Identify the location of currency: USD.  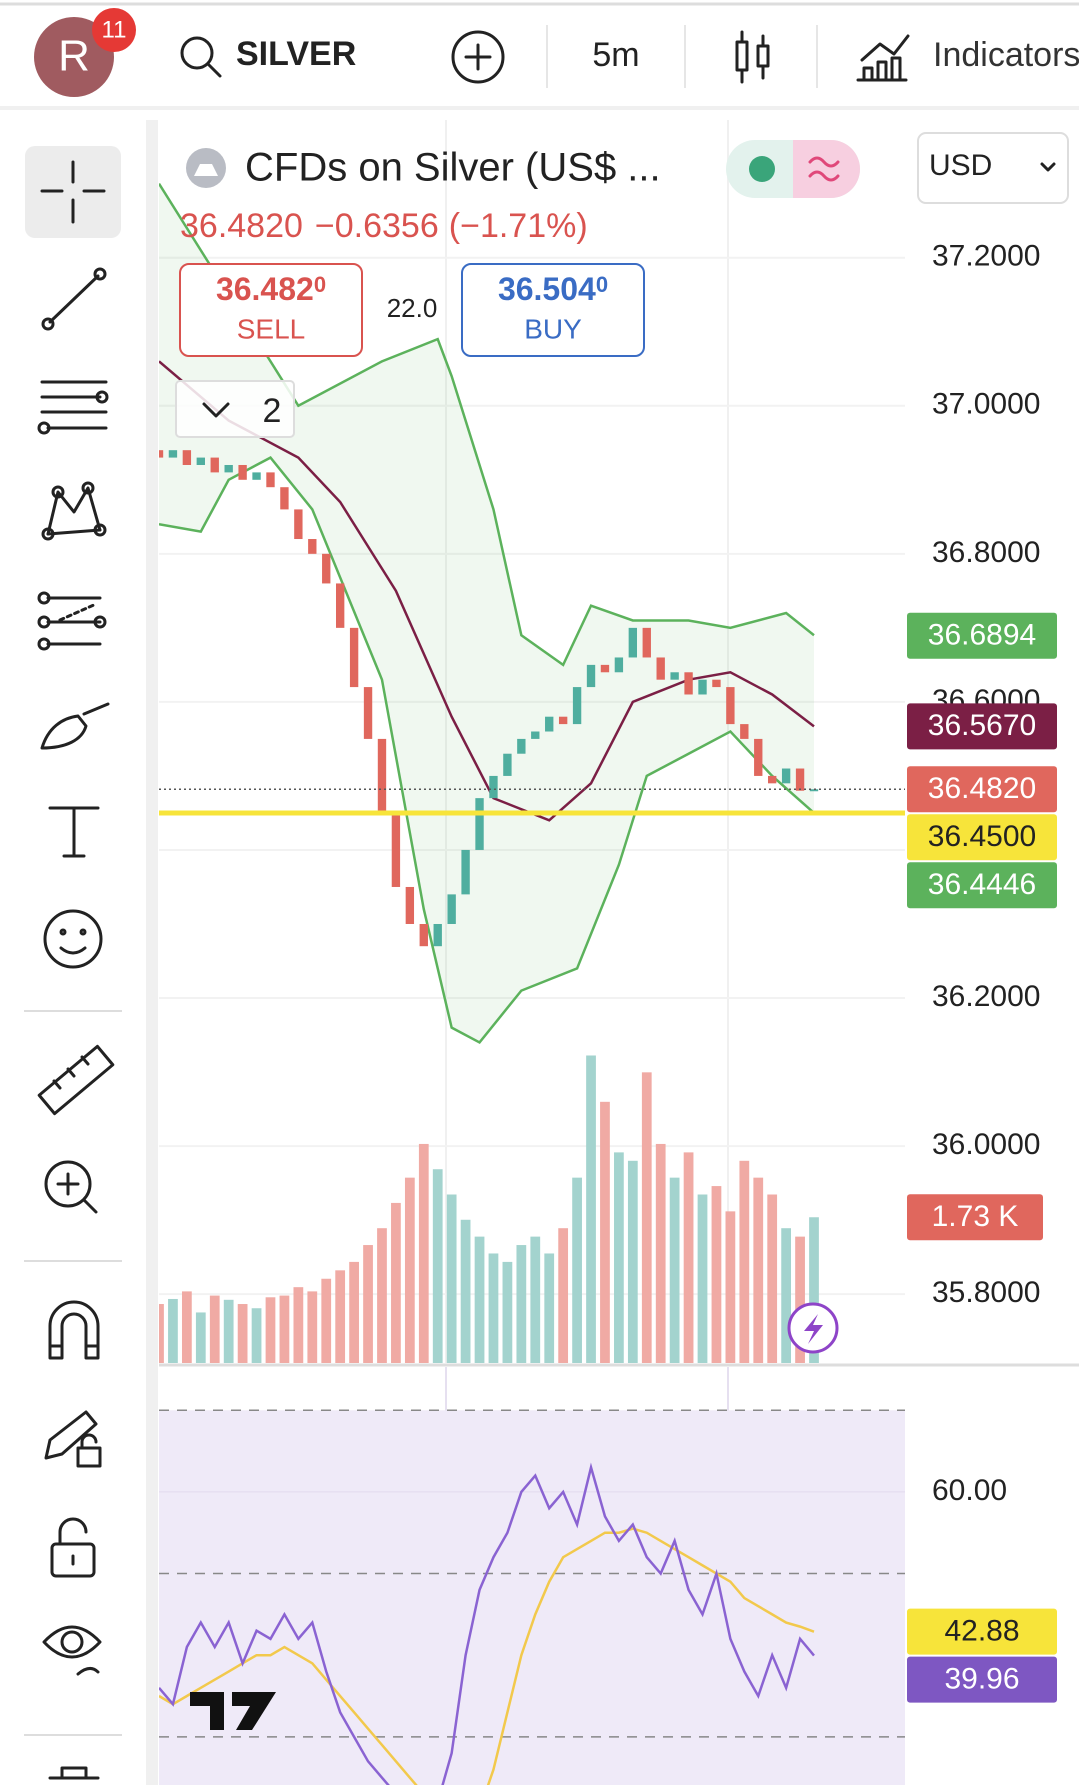
(960, 165).